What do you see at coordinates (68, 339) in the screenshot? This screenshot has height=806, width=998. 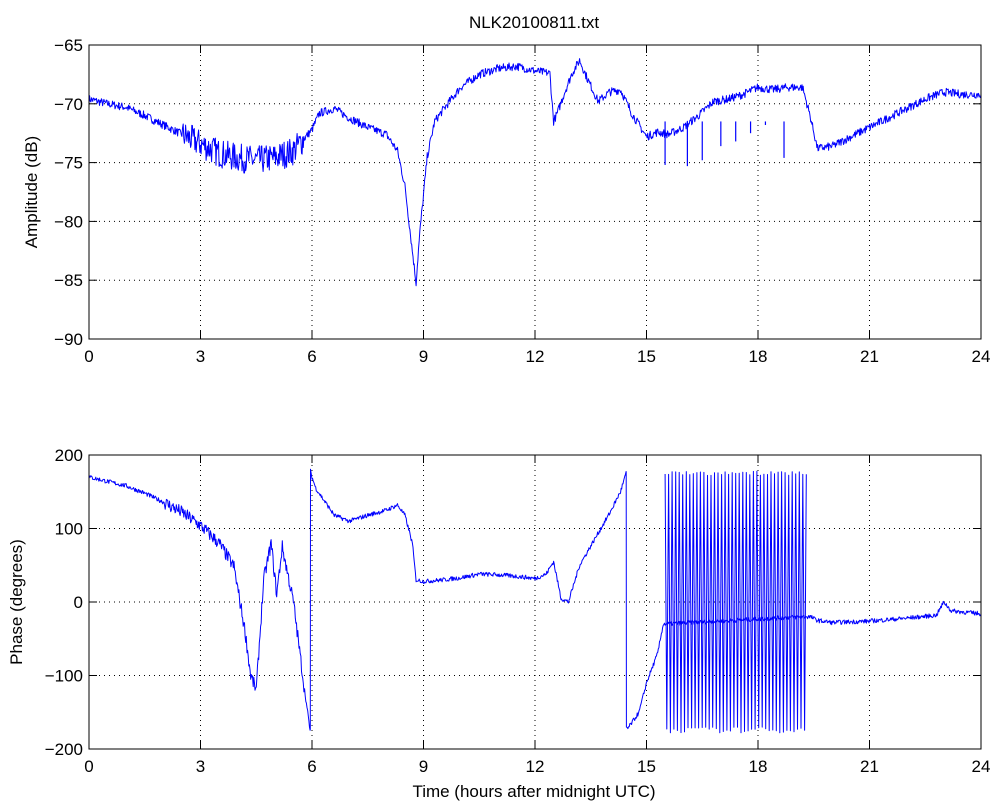 I see `amplitude-ytick-label: −90` at bounding box center [68, 339].